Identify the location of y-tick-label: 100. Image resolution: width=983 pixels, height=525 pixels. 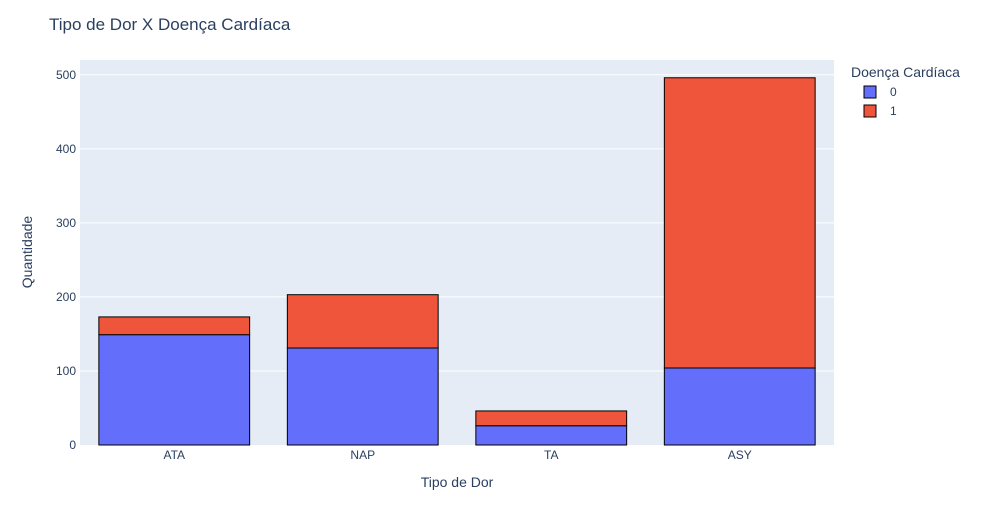
(66, 371).